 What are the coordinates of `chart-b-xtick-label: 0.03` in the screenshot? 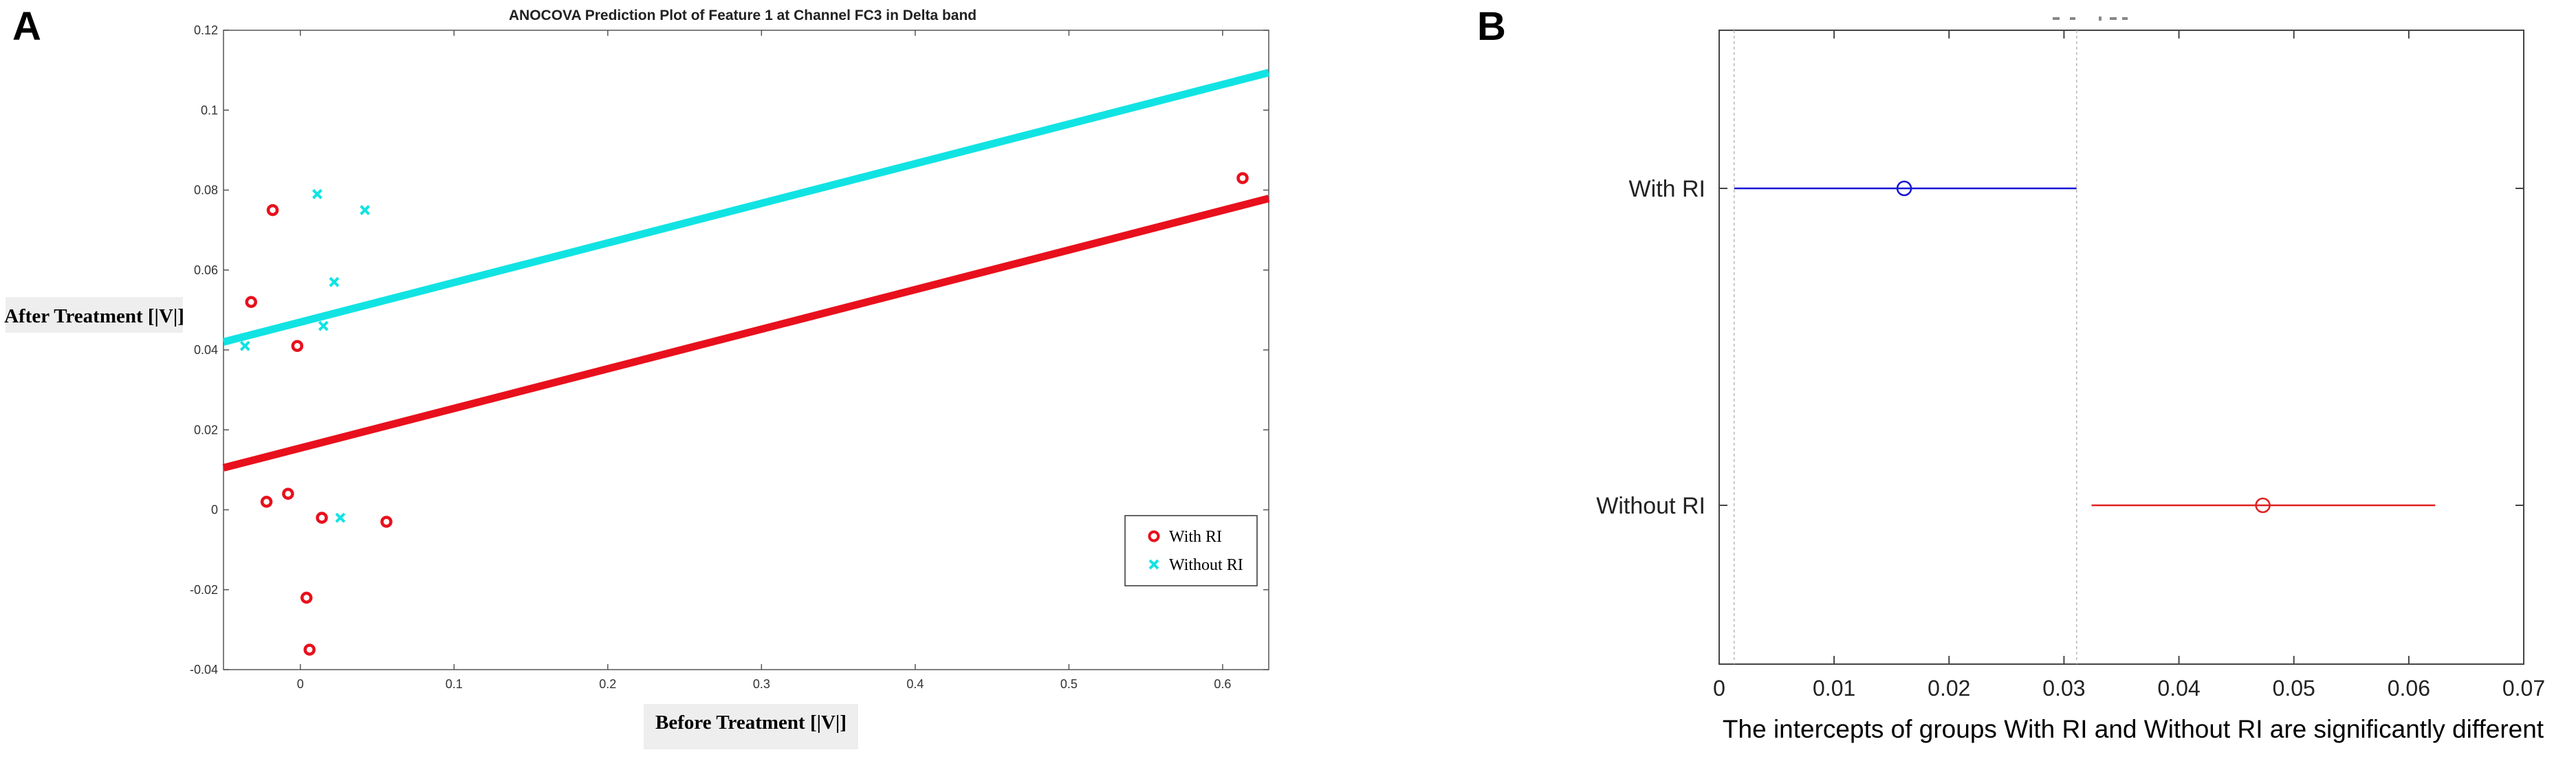 It's located at (2063, 688).